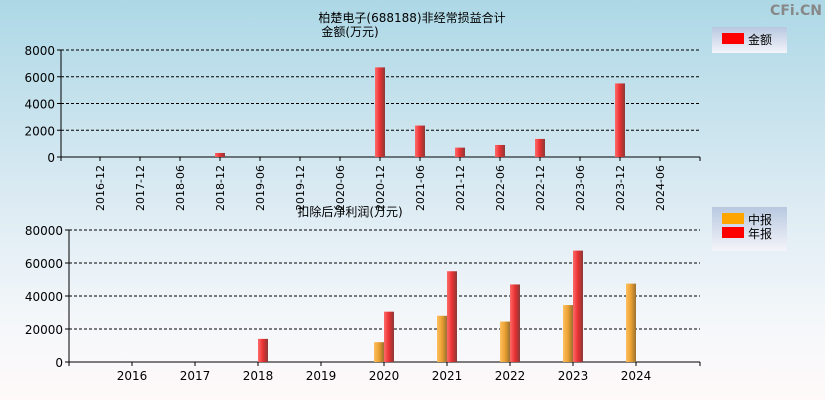 This screenshot has width=825, height=400. I want to click on x-tick-label: 2024, so click(636, 376).